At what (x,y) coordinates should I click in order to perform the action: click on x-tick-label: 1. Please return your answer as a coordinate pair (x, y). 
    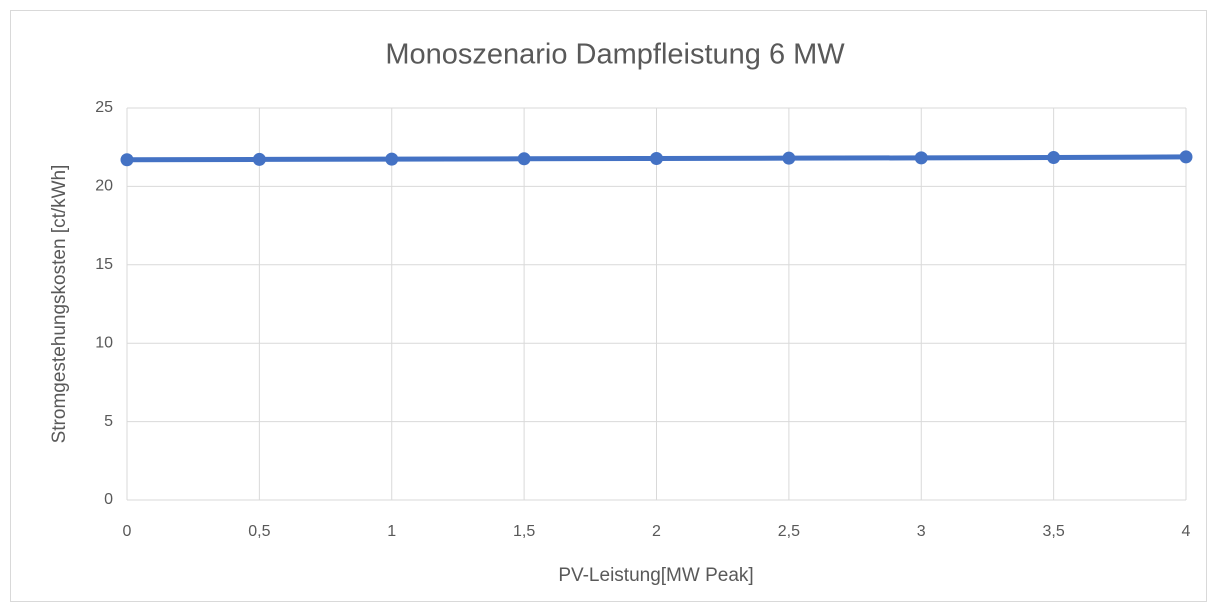
    Looking at the image, I should click on (391, 531).